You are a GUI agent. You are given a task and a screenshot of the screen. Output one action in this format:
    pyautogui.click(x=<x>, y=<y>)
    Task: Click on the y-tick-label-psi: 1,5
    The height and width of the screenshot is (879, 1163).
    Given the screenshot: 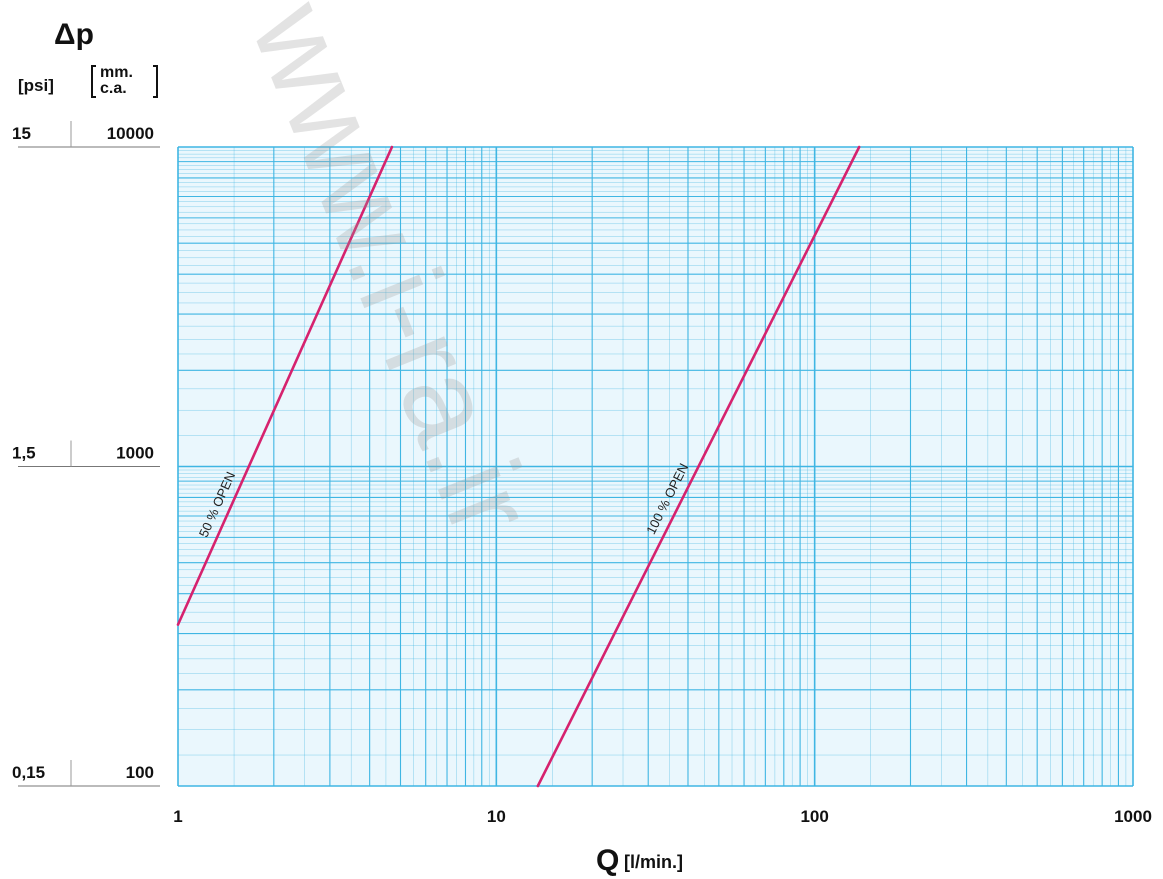 What is the action you would take?
    pyautogui.click(x=24, y=453)
    